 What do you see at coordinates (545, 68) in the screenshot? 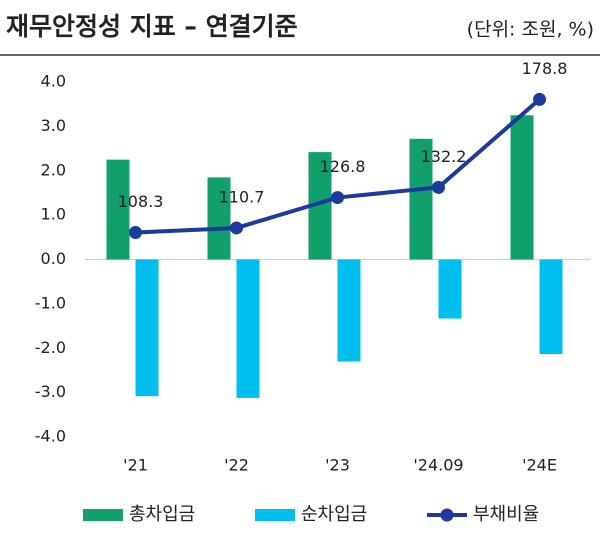
I see `data-label: 178.8` at bounding box center [545, 68].